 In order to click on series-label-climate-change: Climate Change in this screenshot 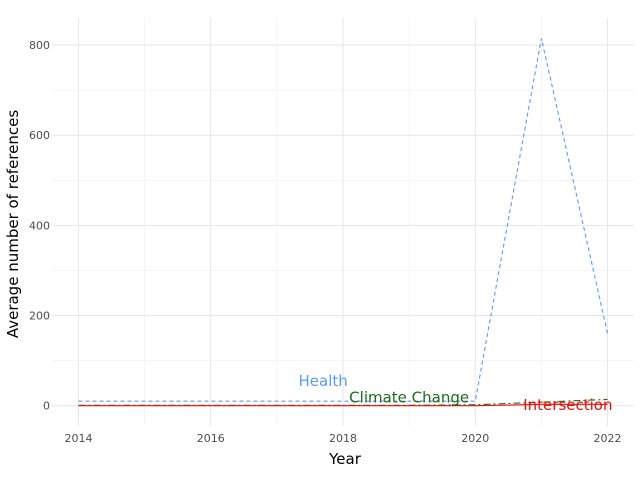, I will do `click(409, 398)`.